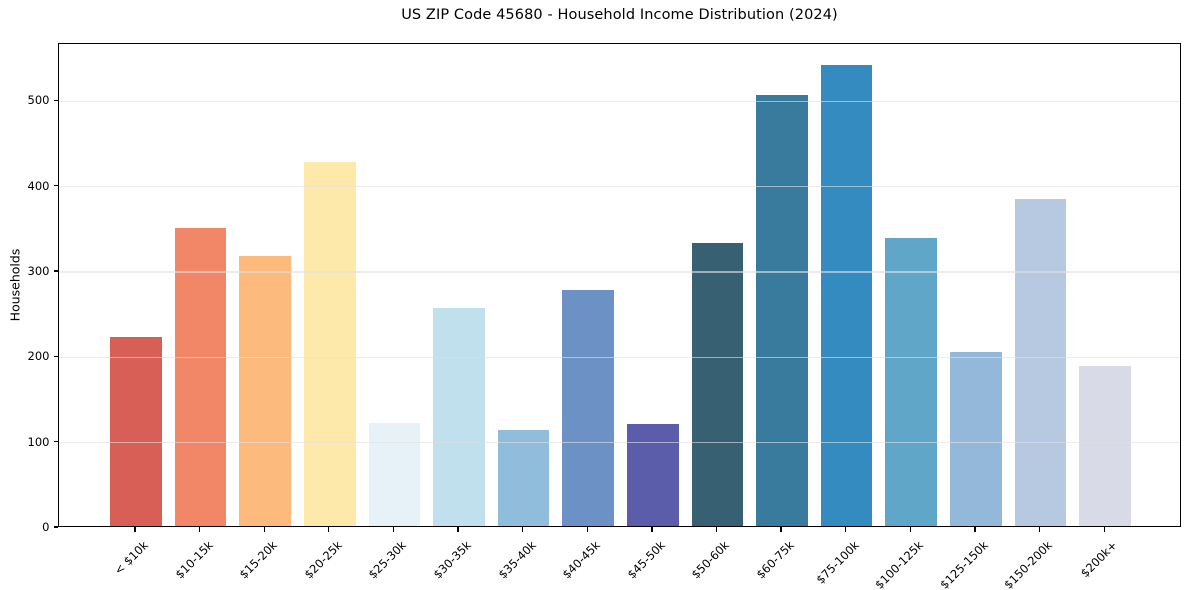 Image resolution: width=1189 pixels, height=590 pixels. I want to click on x-tick-label: $25-30k, so click(387, 560).